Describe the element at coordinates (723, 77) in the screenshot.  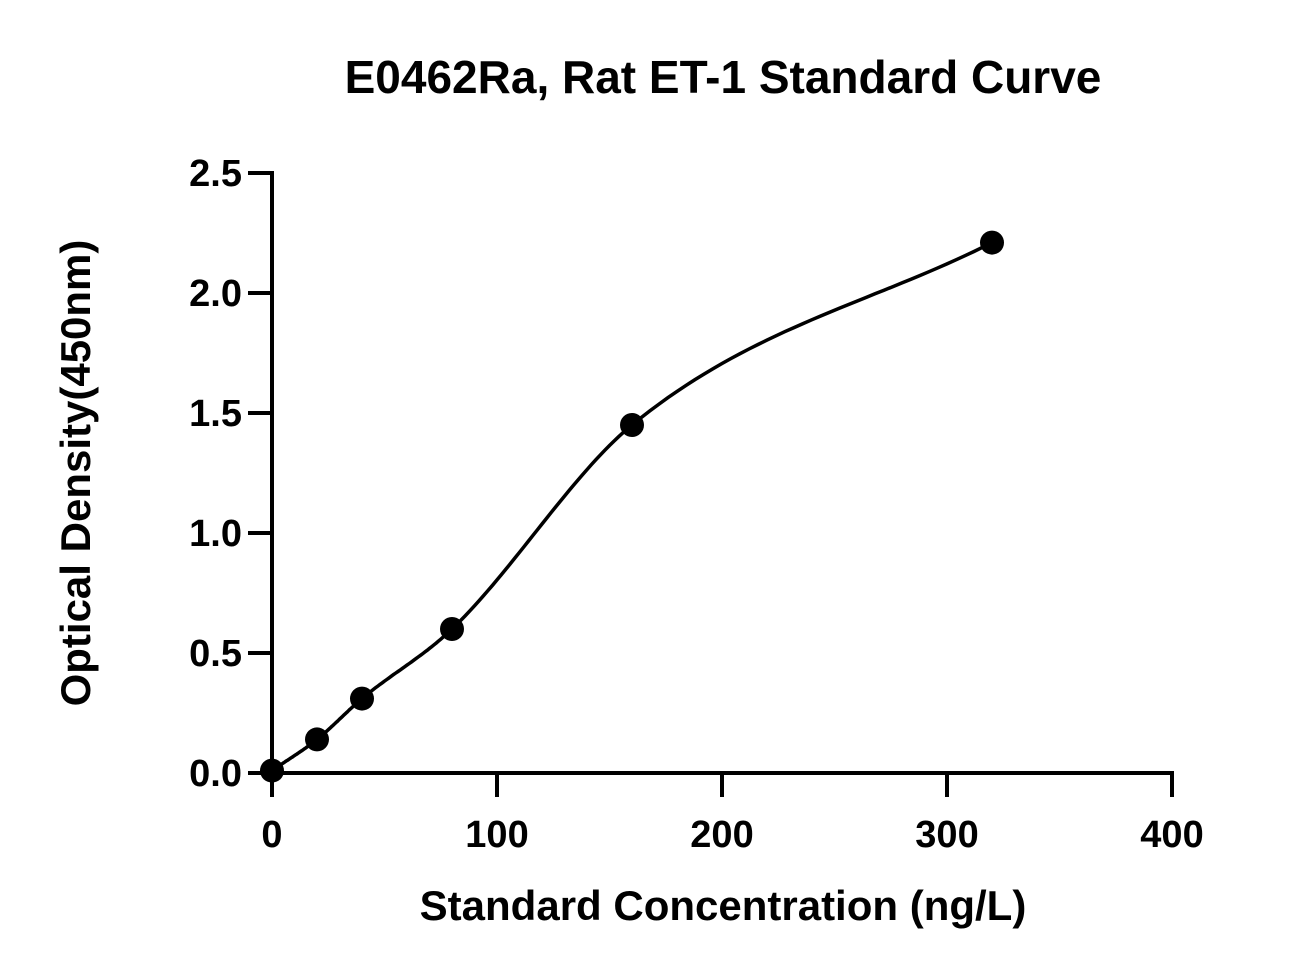
I see `chart-title: E0462Ra, Rat ET-1 Standard Curve` at that location.